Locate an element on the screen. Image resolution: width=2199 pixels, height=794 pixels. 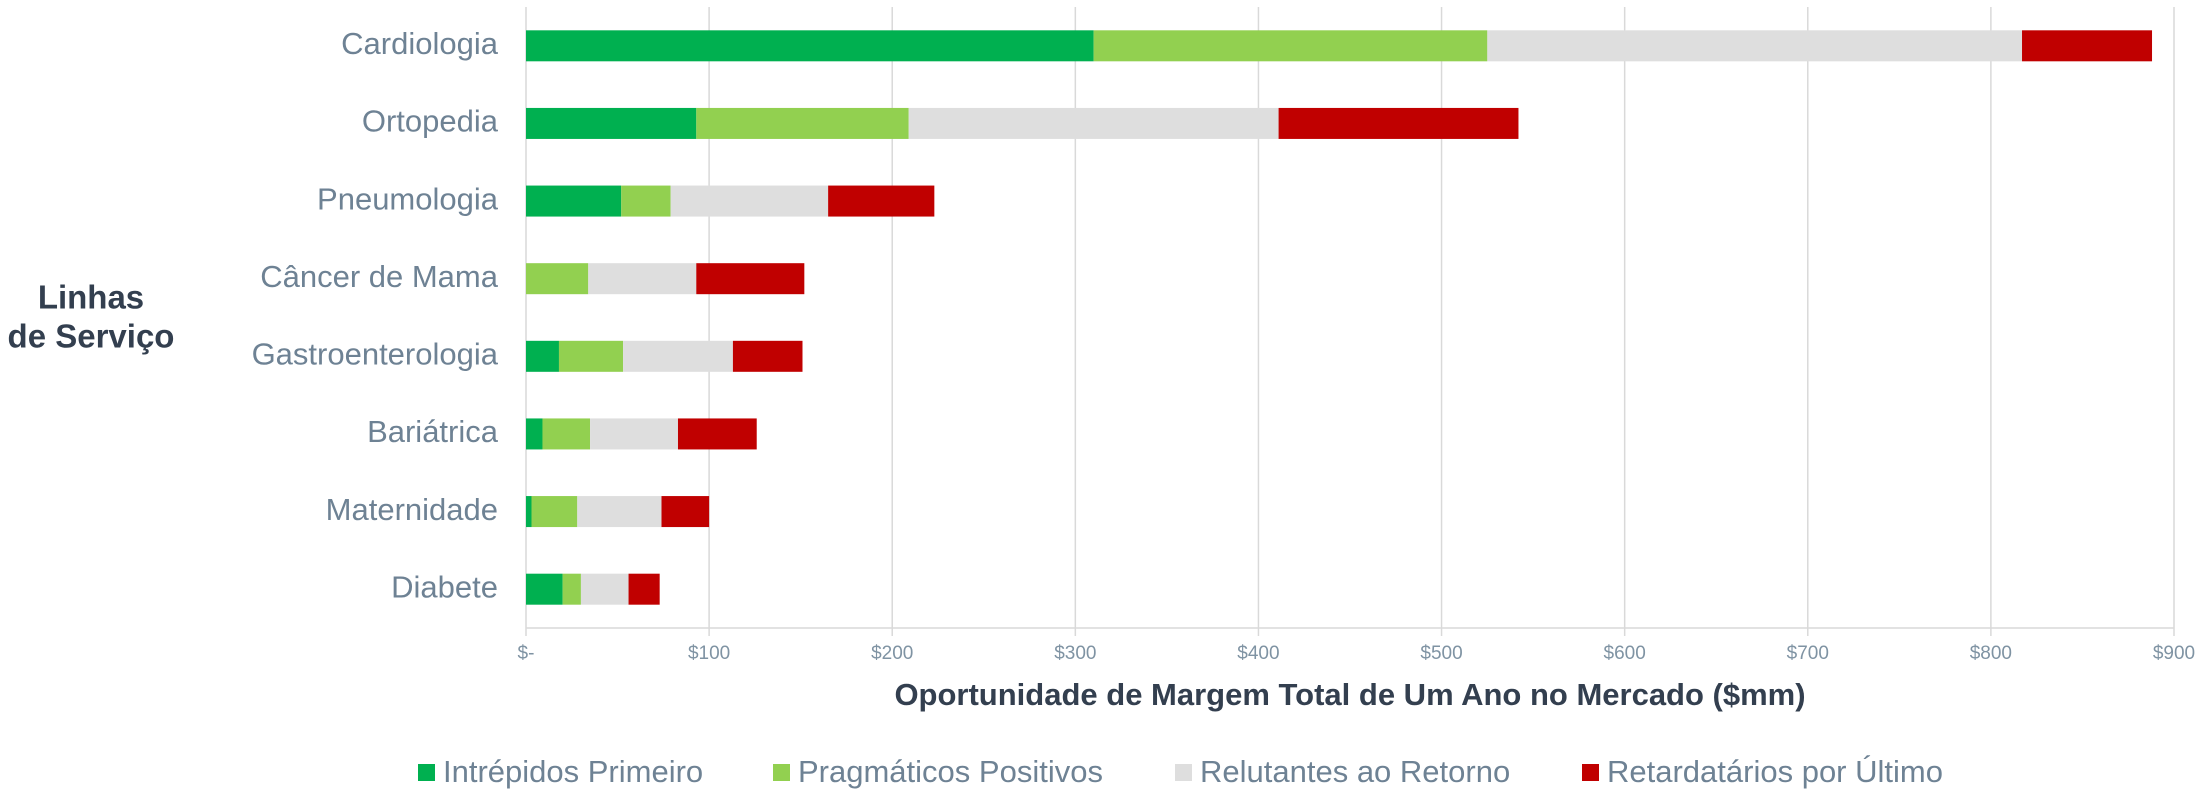
legend-label: Relutantes ao Retorno is located at coordinates (1355, 771).